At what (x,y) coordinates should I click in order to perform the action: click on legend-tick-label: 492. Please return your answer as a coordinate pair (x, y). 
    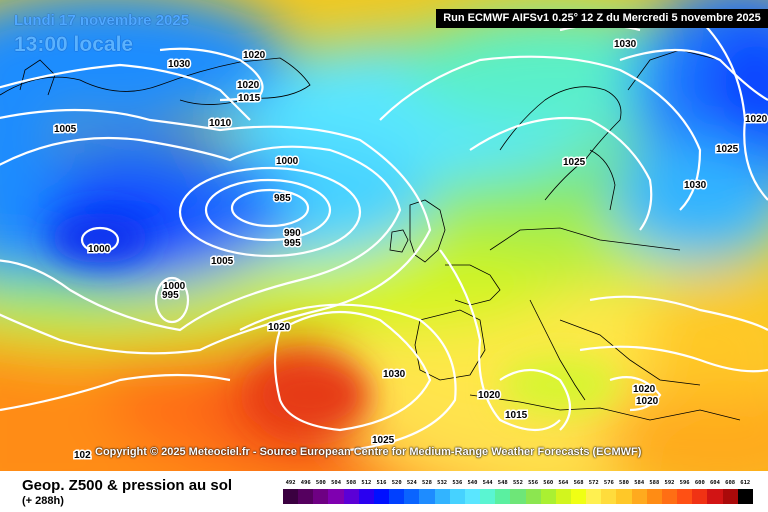
    Looking at the image, I should click on (290, 483).